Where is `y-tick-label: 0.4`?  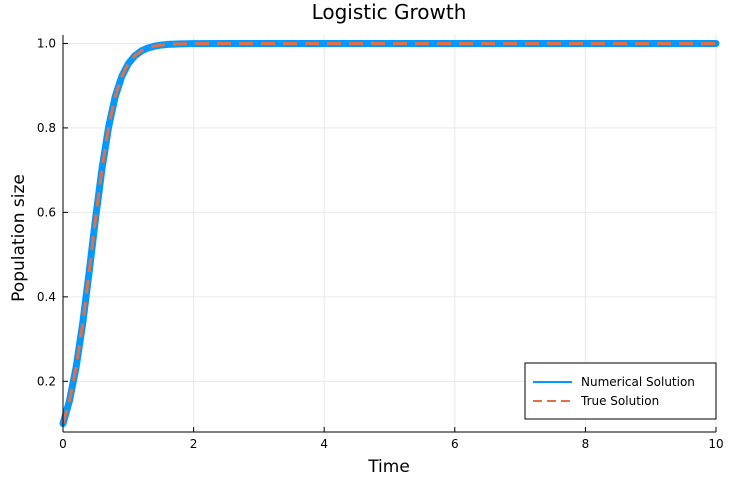
y-tick-label: 0.4 is located at coordinates (46, 297).